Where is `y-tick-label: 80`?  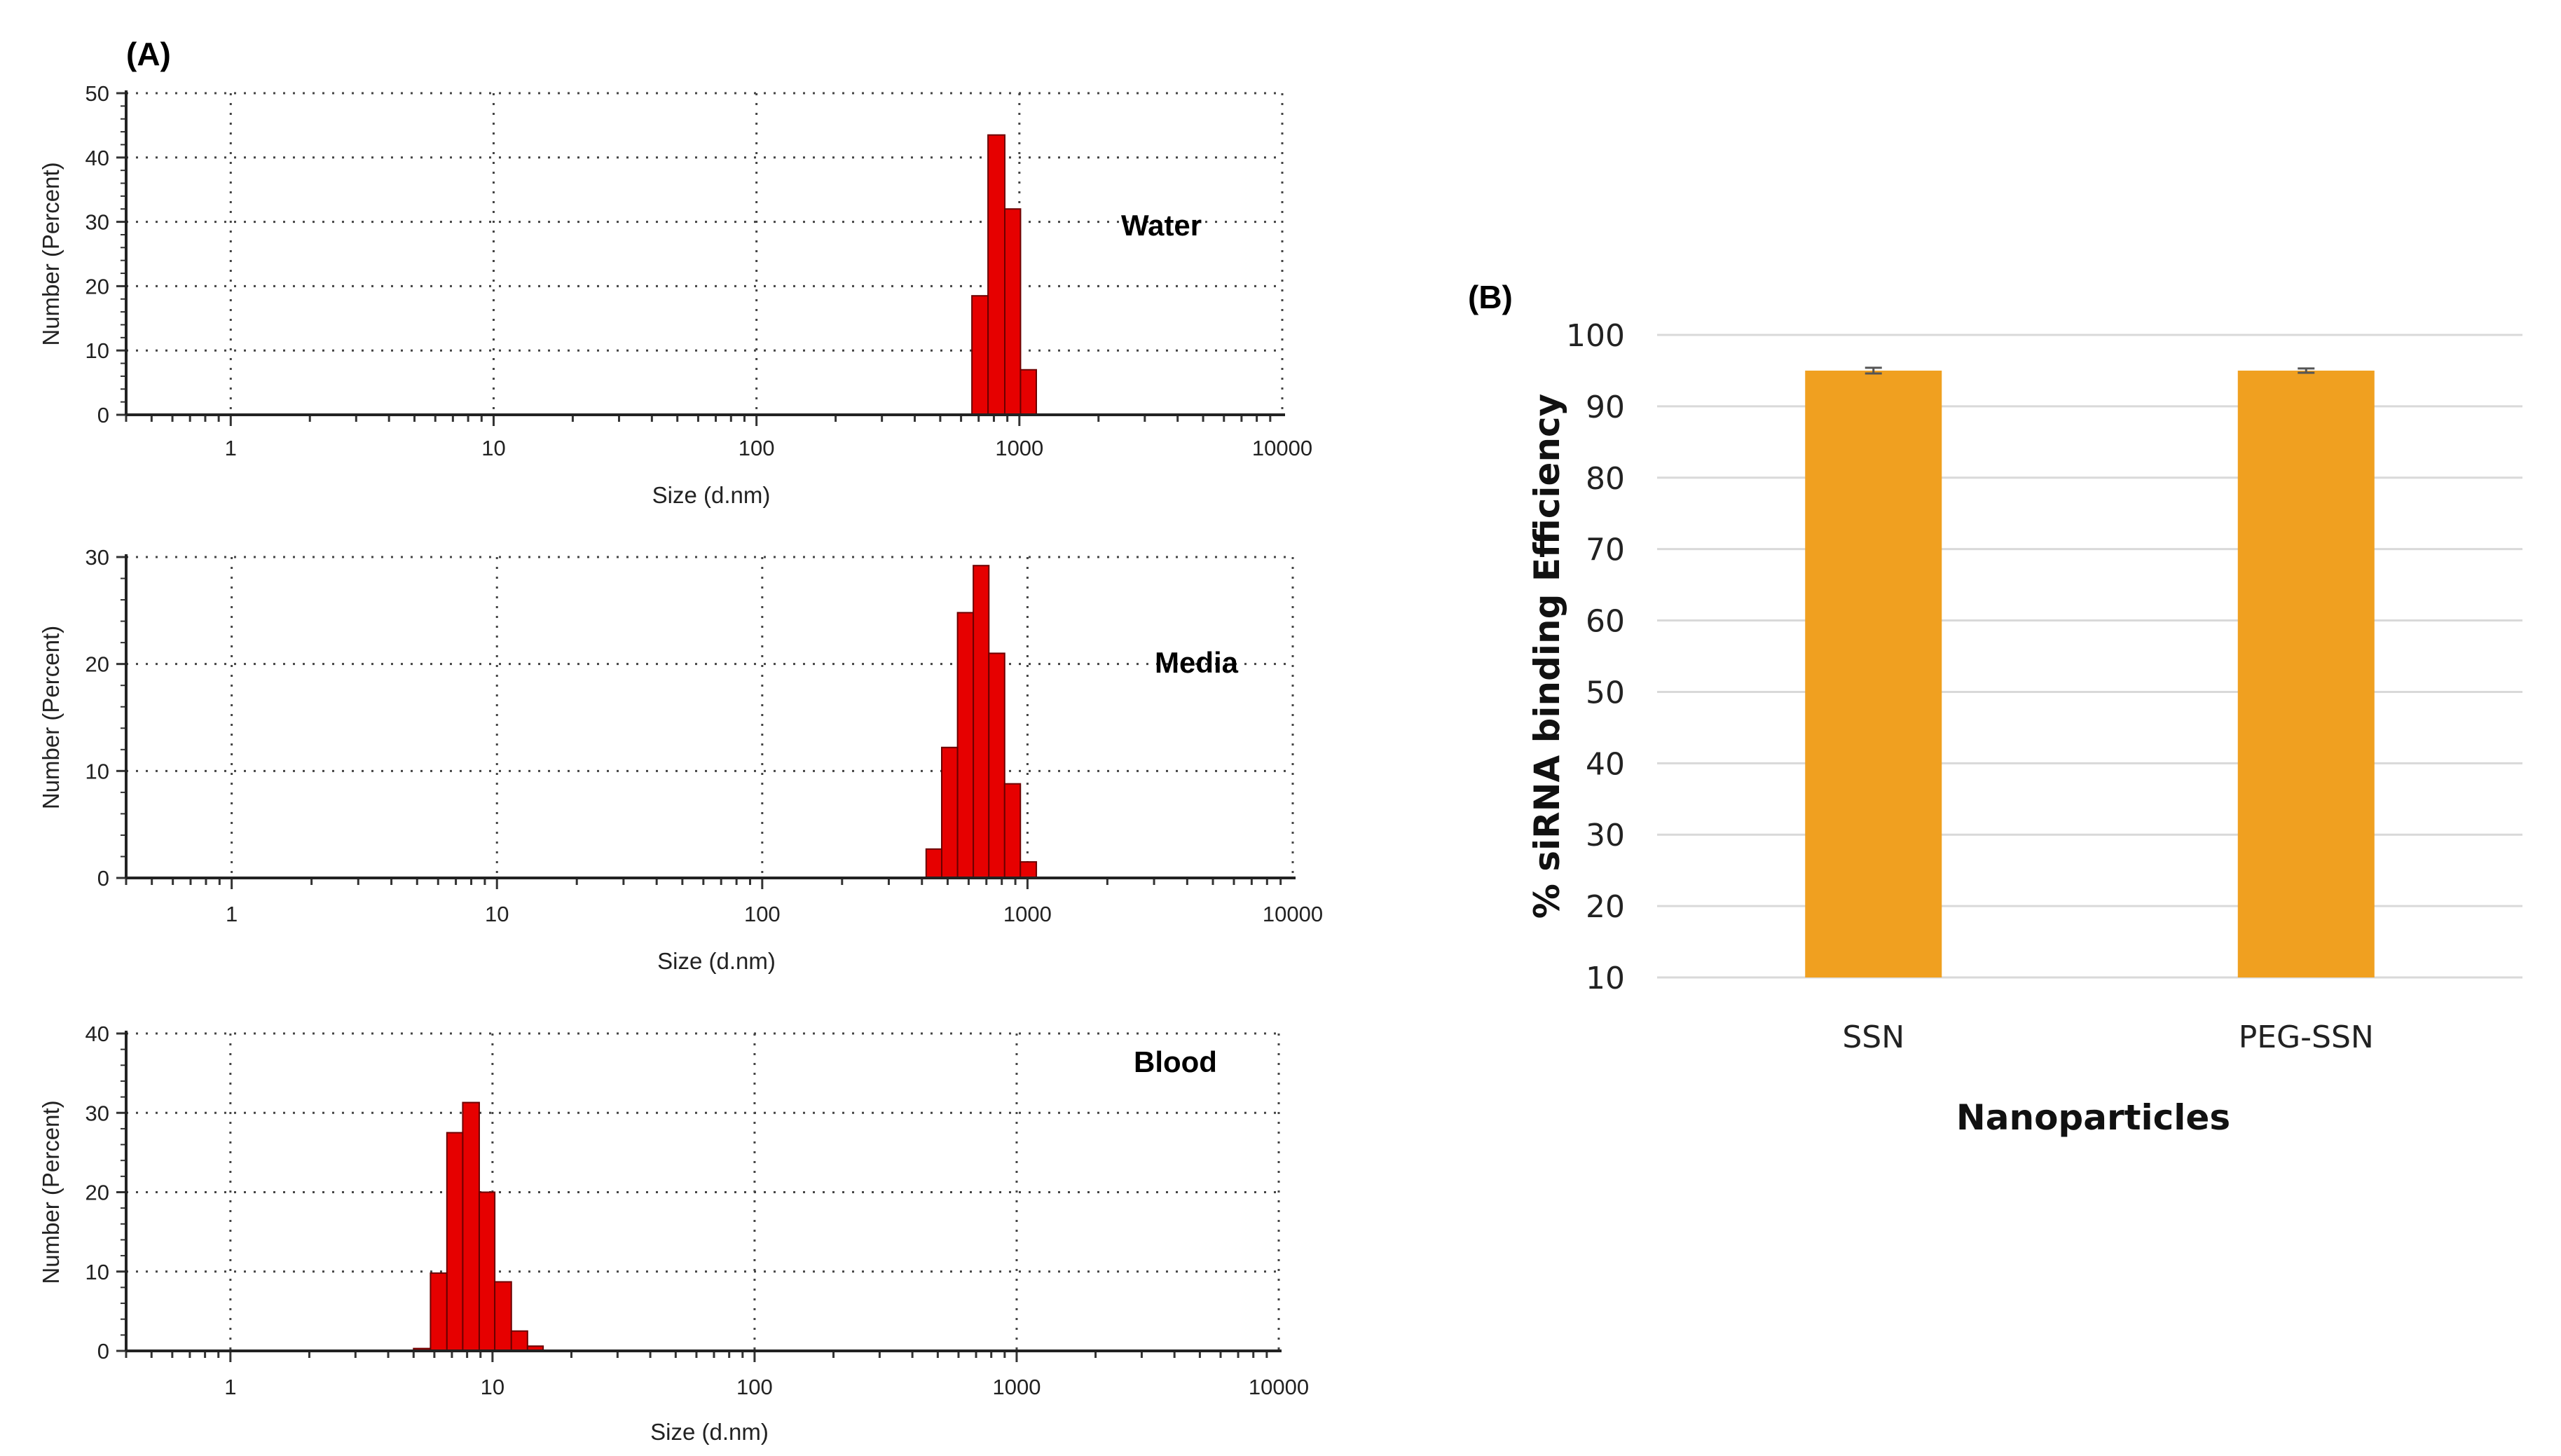 y-tick-label: 80 is located at coordinates (1605, 479).